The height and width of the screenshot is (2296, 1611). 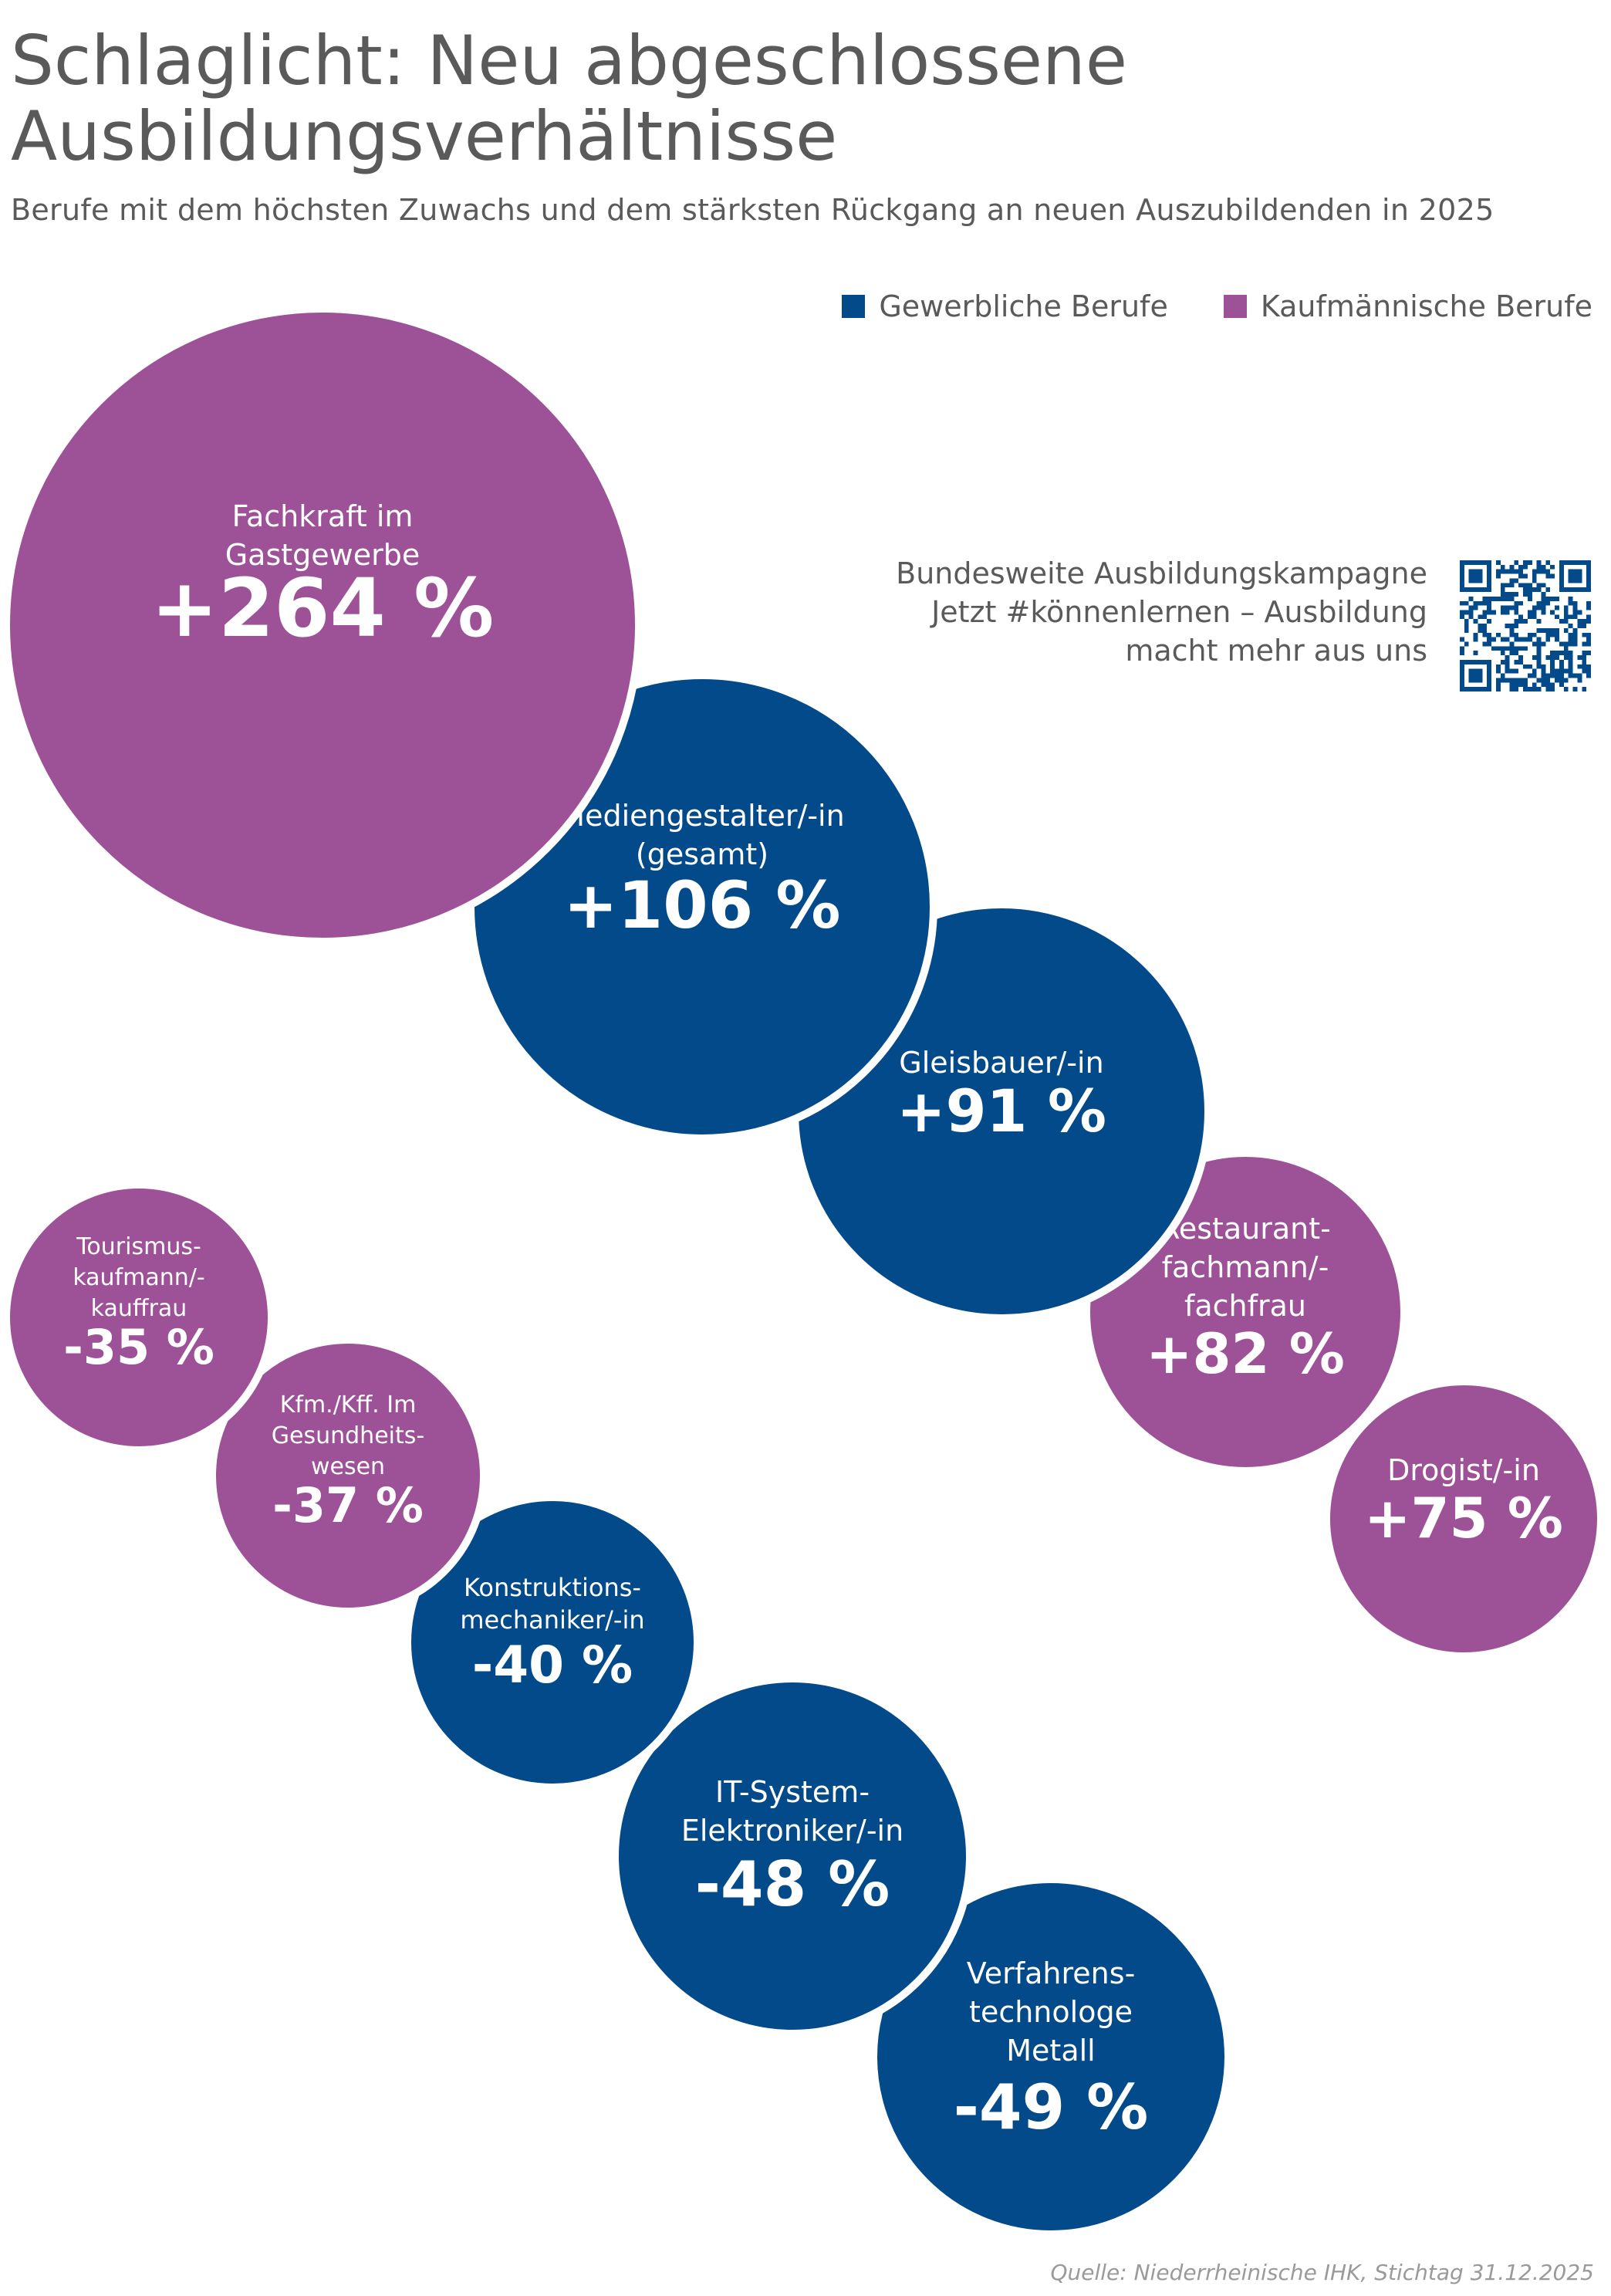 I want to click on bubble-9: Verfahrens-technologe Metall-49 %, so click(x=1051, y=2056).